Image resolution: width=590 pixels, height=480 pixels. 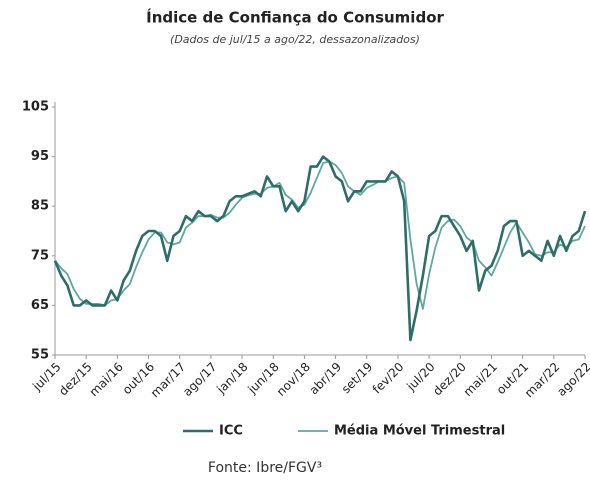 I want to click on x-tick-label: ago/22, so click(x=572, y=379).